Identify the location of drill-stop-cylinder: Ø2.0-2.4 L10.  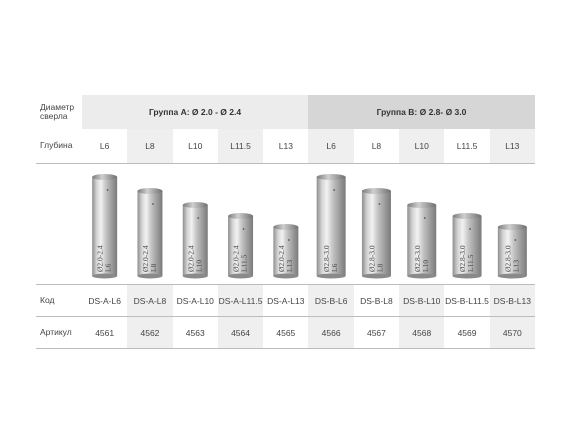
(195, 240).